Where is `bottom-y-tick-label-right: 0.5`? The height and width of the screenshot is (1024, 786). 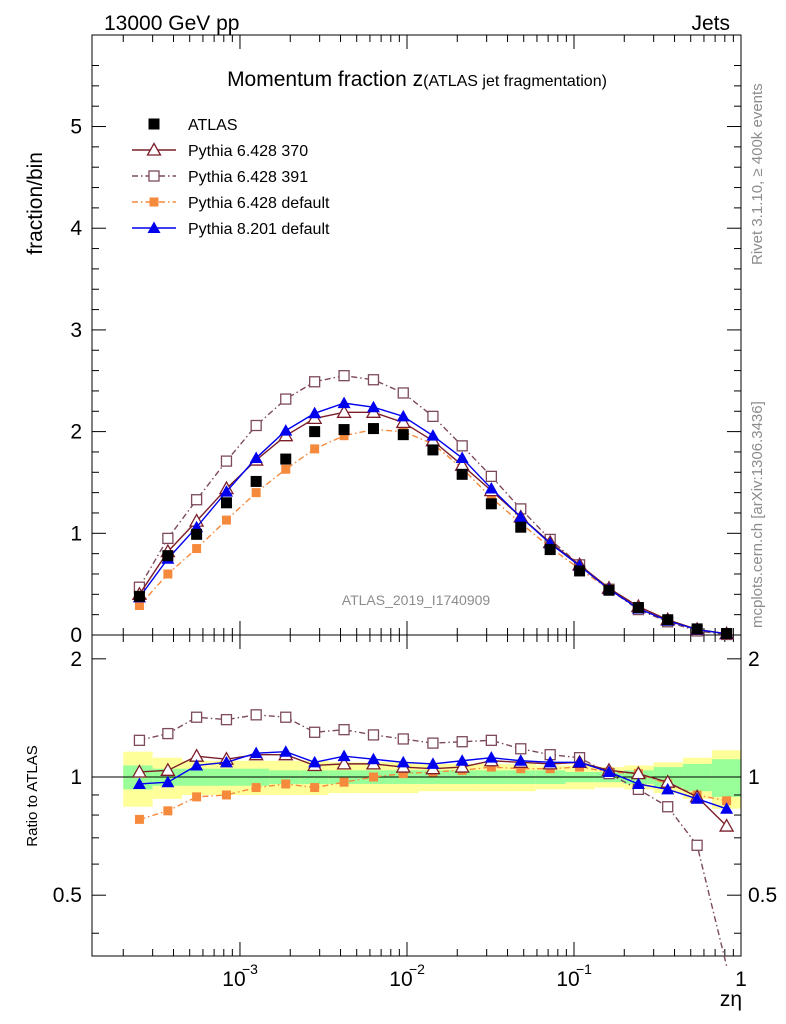 bottom-y-tick-label-right: 0.5 is located at coordinates (762, 895).